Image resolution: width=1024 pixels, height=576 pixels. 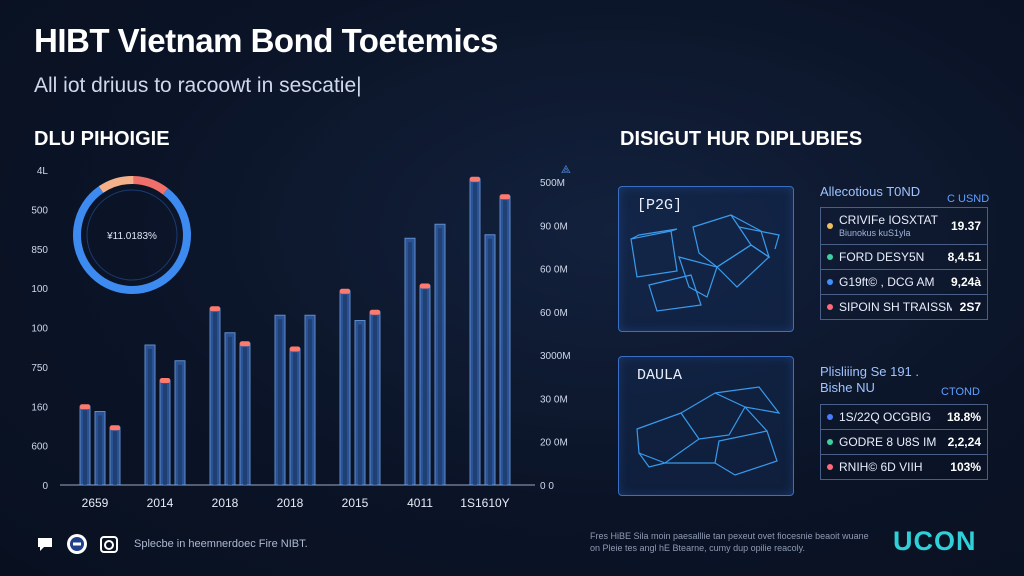 I want to click on chat-icon, so click(x=45, y=544).